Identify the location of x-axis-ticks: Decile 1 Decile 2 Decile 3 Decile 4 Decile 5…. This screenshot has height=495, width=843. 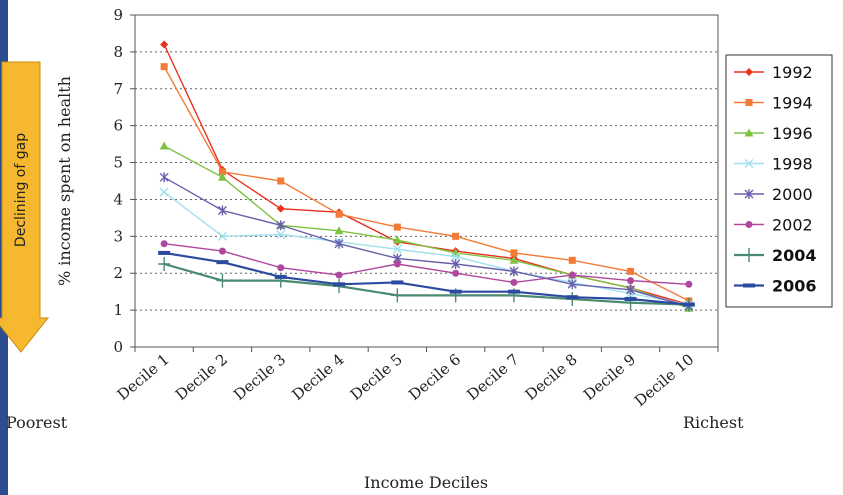
(416, 378).